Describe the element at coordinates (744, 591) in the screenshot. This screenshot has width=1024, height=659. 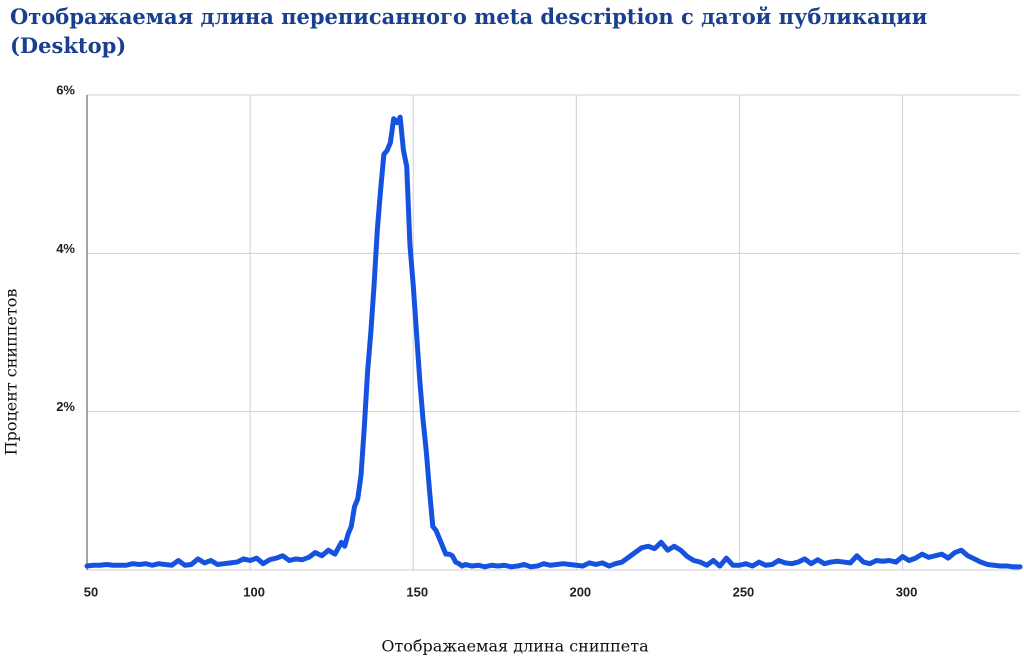
I see `x-tick-label: 250` at that location.